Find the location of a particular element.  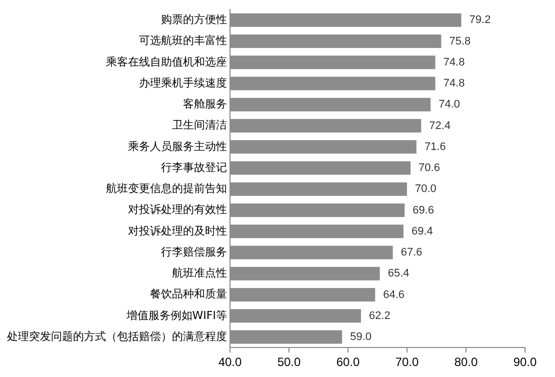

data-label: 67.6 is located at coordinates (411, 252).